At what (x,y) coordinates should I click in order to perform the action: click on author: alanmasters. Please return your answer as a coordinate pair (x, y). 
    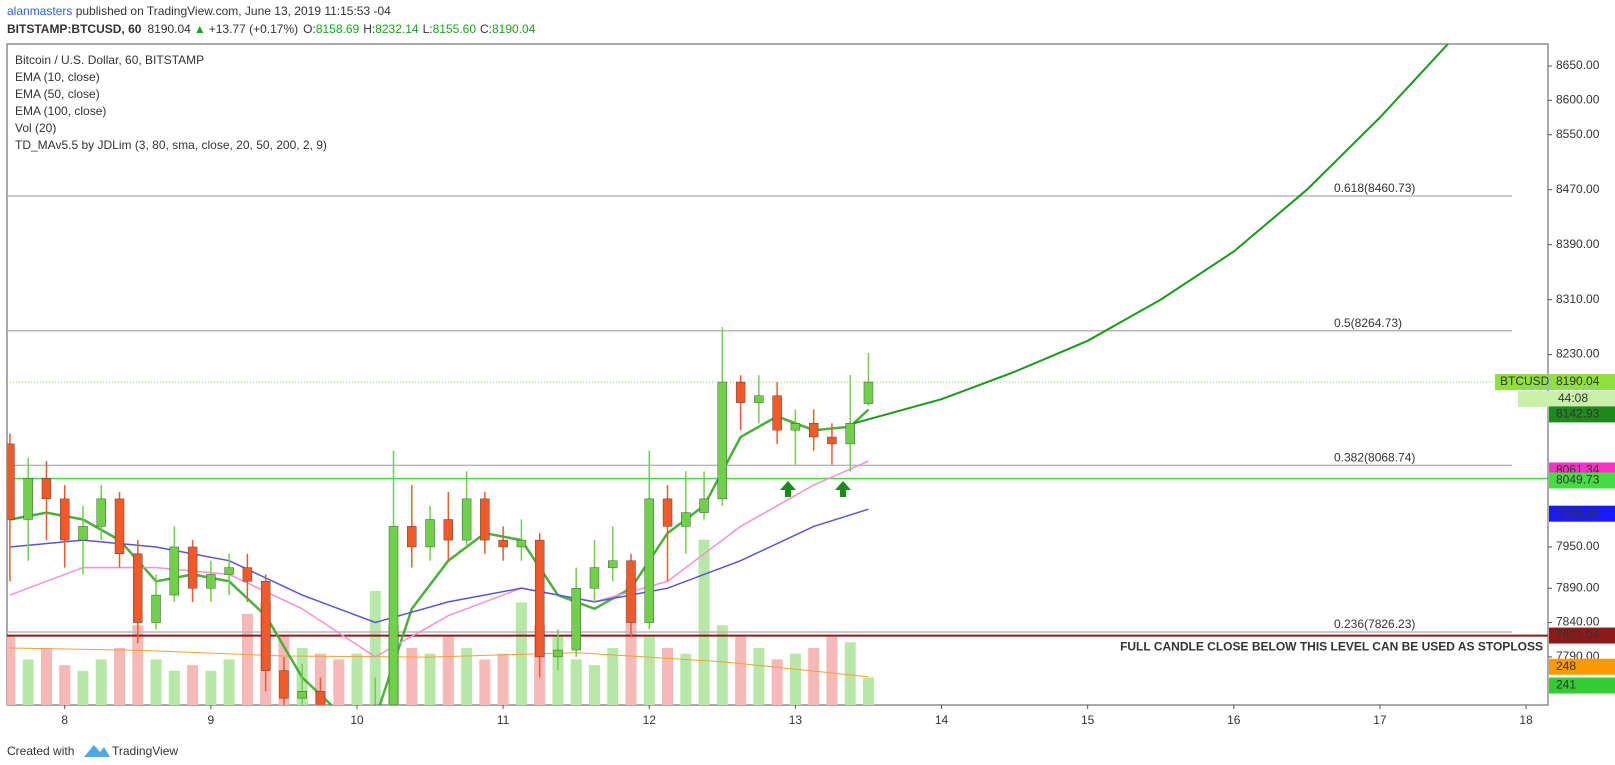
    Looking at the image, I should click on (39, 11).